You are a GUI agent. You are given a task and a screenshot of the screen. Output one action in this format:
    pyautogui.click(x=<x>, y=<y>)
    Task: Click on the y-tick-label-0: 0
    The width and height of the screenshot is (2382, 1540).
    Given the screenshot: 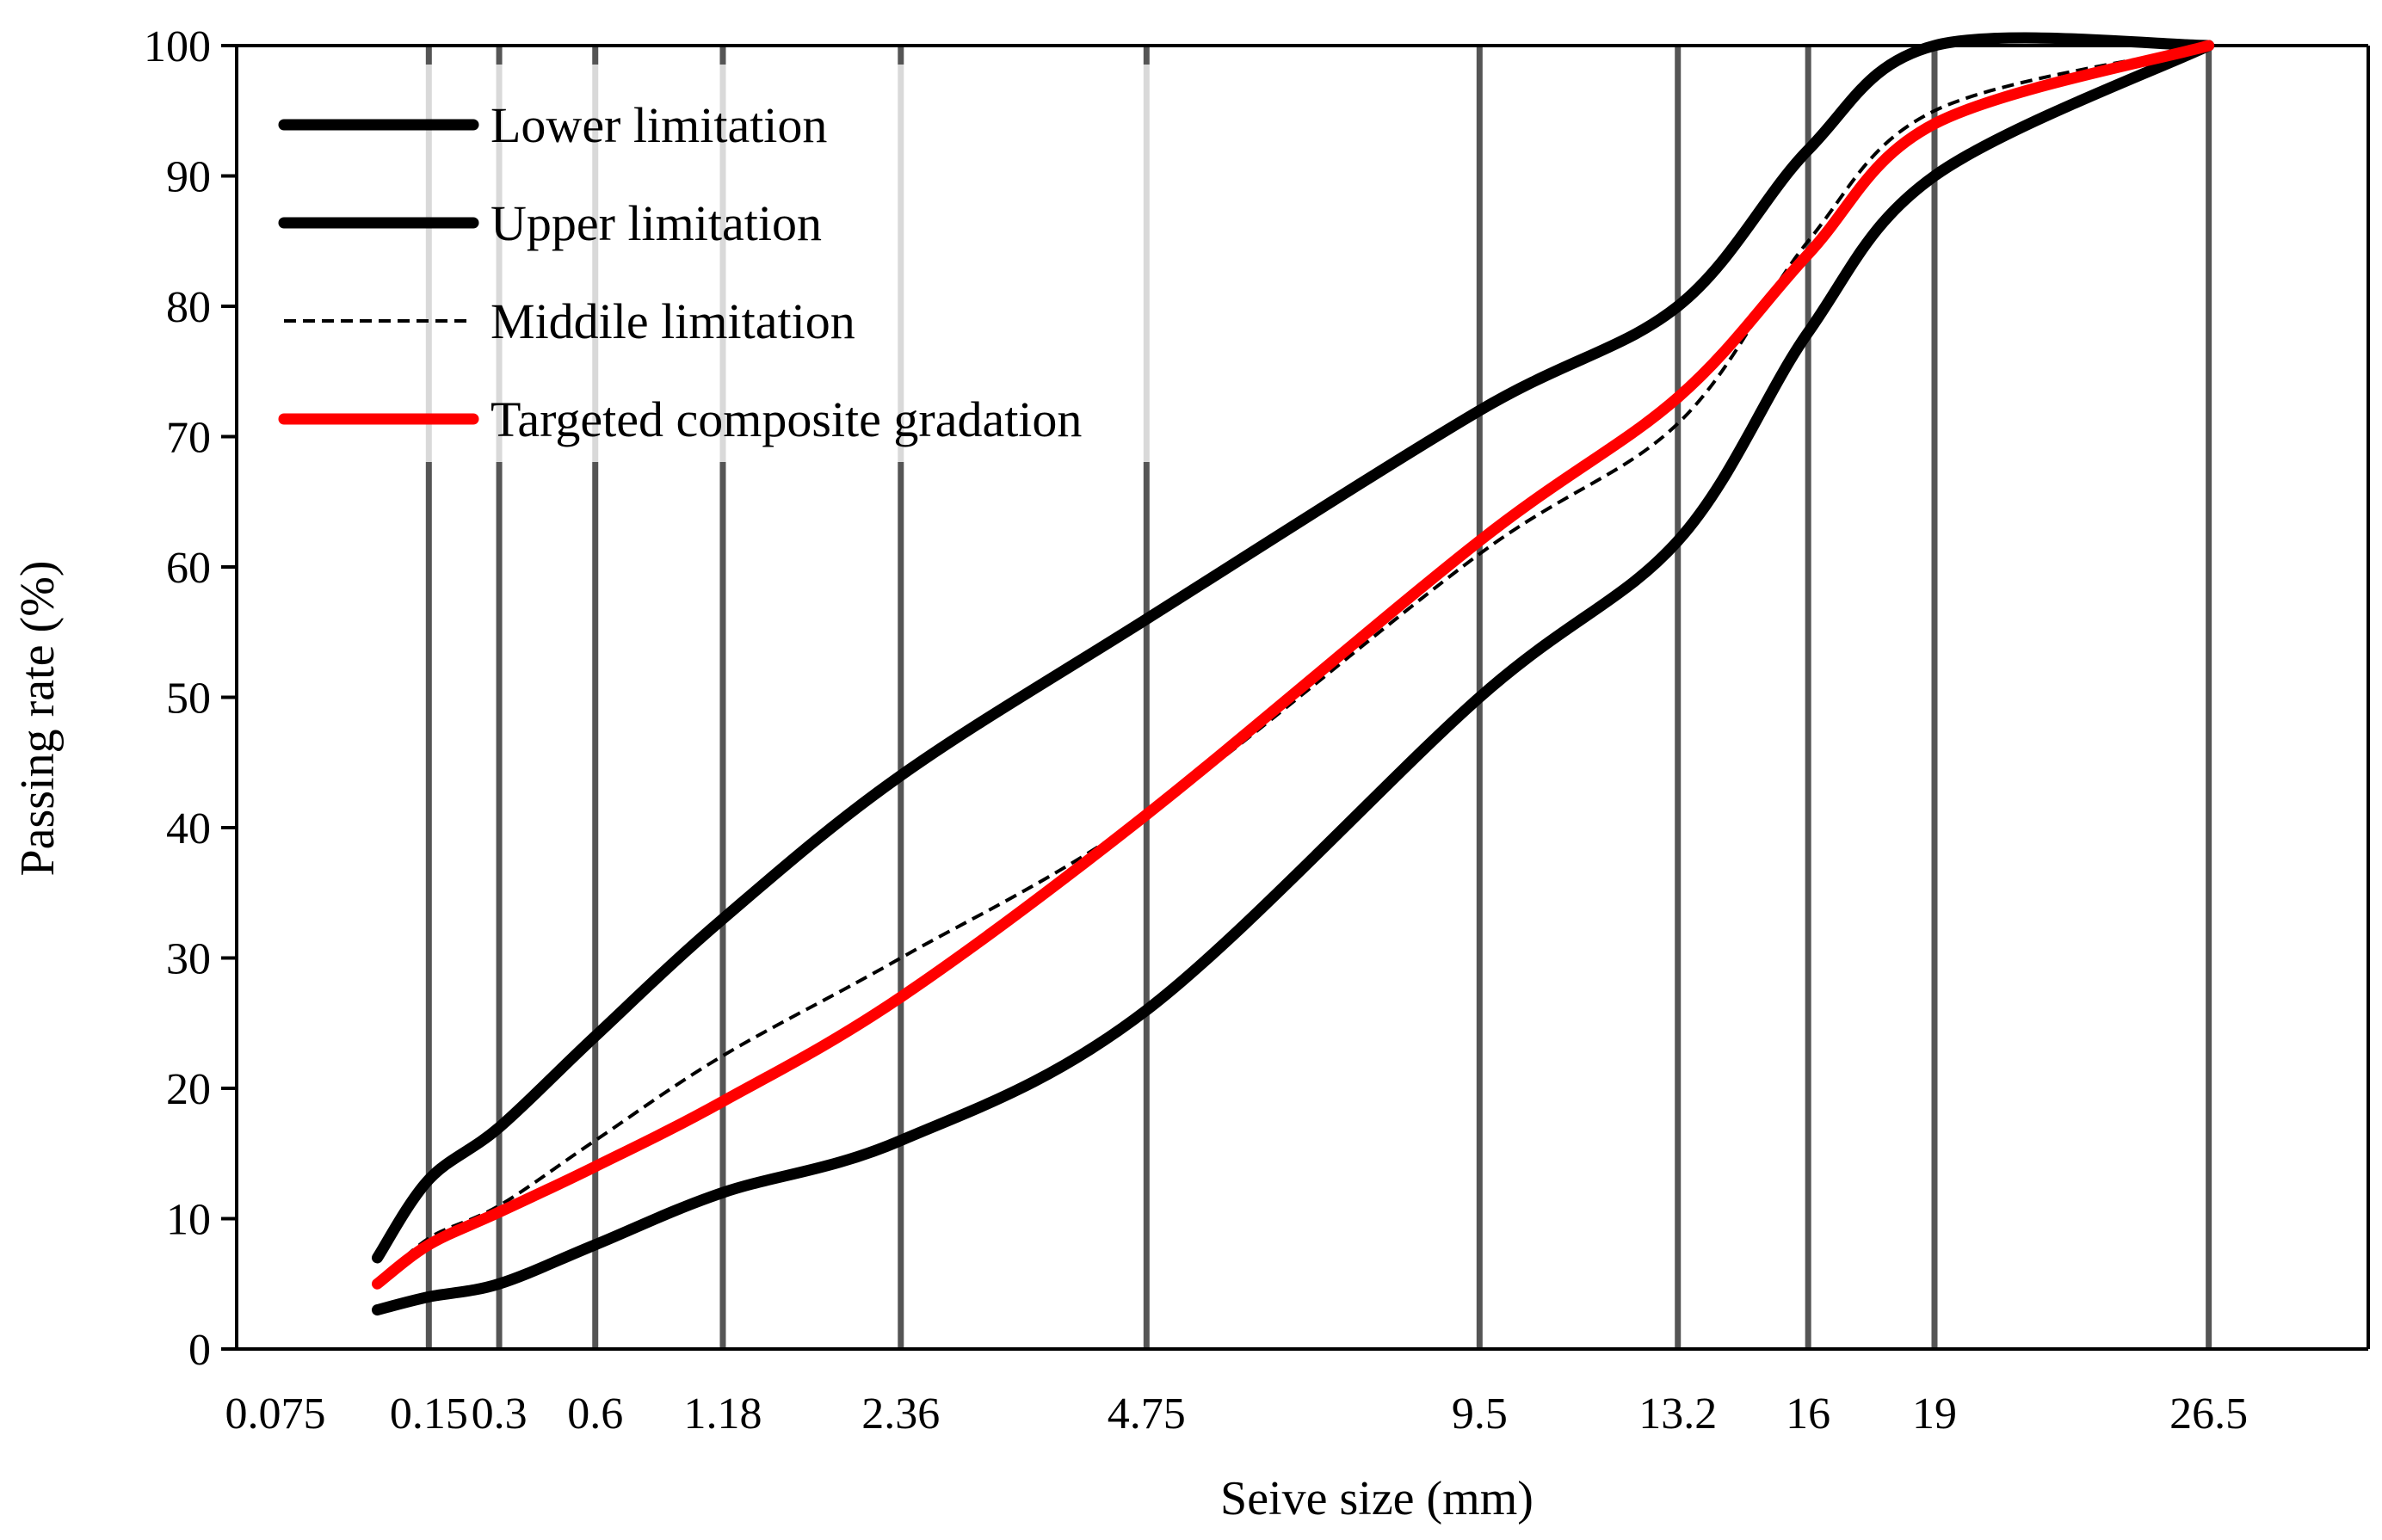 What is the action you would take?
    pyautogui.click(x=199, y=1350)
    